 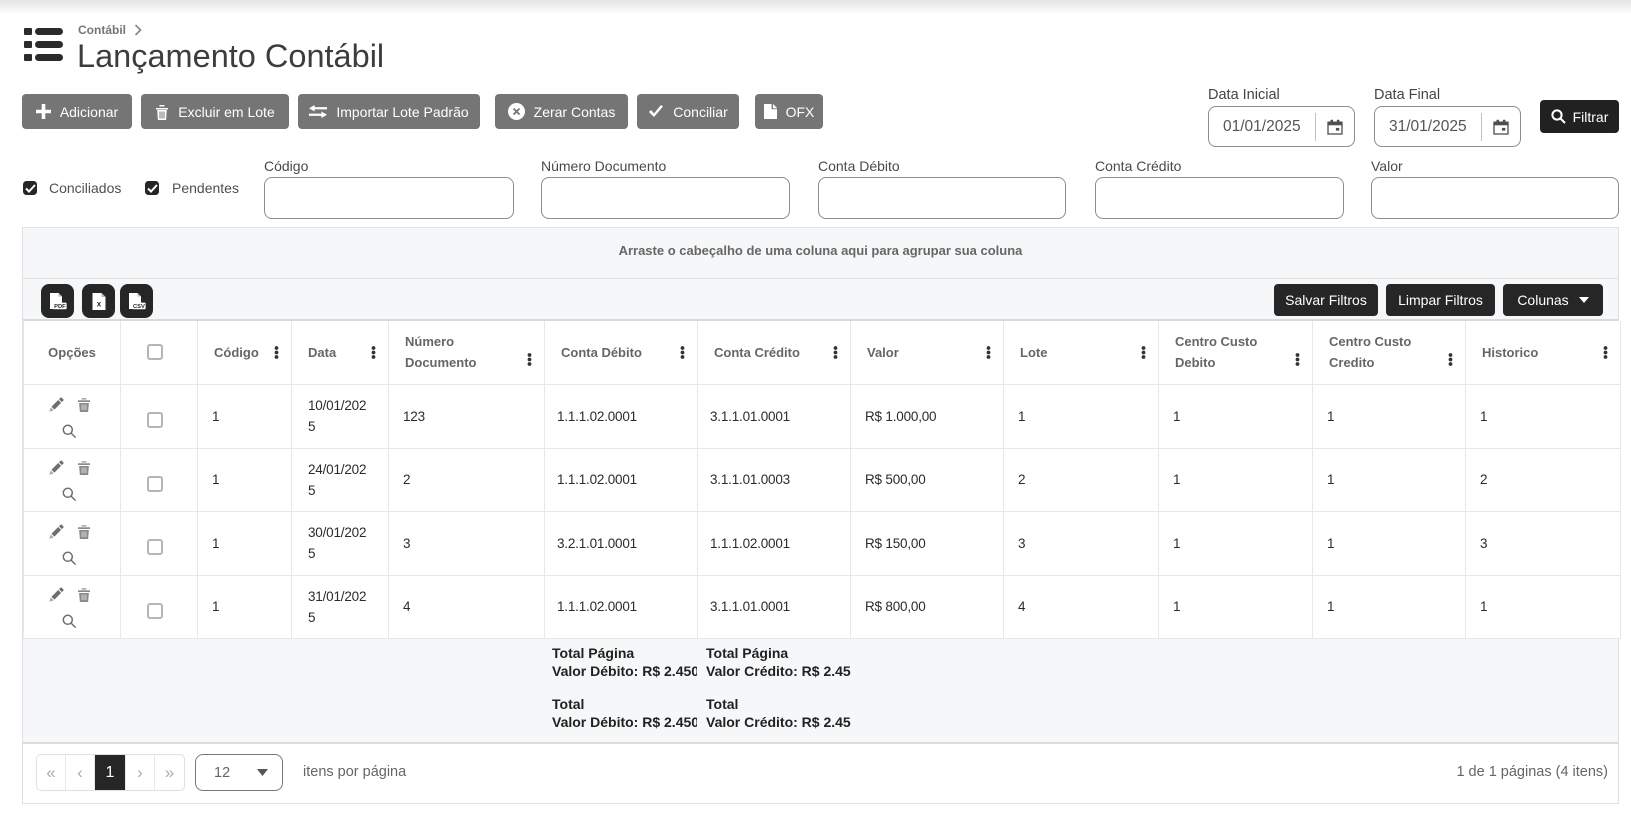 I want to click on svg-text: PDF, so click(x=60, y=306).